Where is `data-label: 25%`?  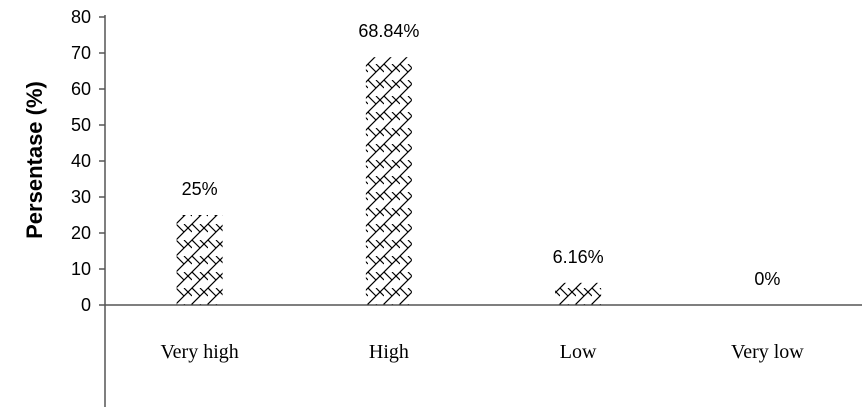
data-label: 25% is located at coordinates (200, 189).